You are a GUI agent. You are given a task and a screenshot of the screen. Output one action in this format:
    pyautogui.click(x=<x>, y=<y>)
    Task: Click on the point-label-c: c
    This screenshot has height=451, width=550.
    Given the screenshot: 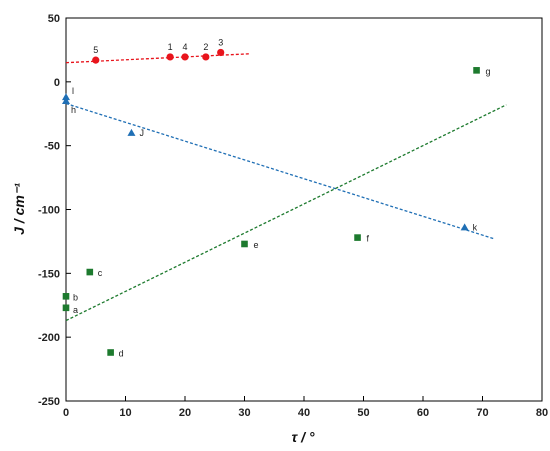 What is the action you would take?
    pyautogui.click(x=100, y=273)
    